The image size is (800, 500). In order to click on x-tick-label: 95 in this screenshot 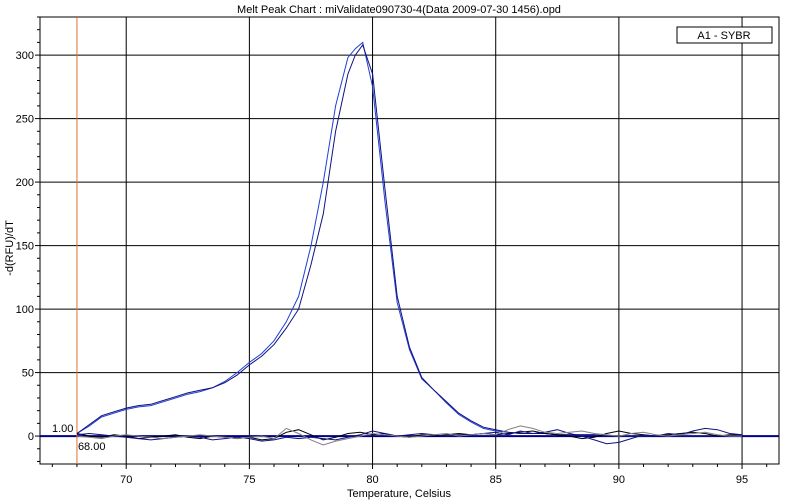, I will do `click(742, 480)`.